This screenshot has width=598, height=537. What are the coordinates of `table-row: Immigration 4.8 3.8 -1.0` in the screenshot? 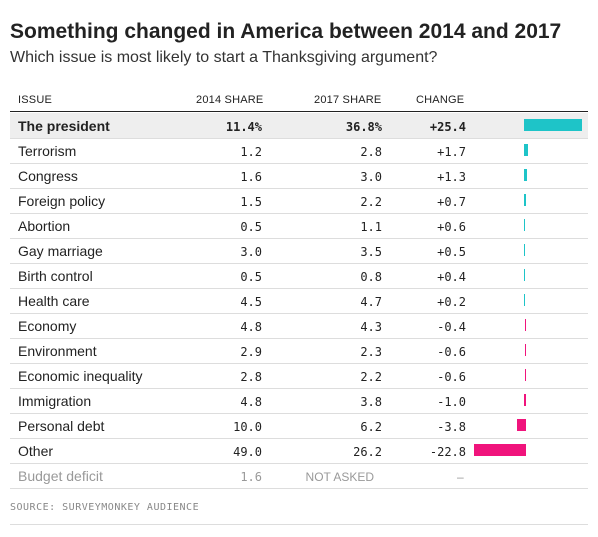 It's located at (299, 401).